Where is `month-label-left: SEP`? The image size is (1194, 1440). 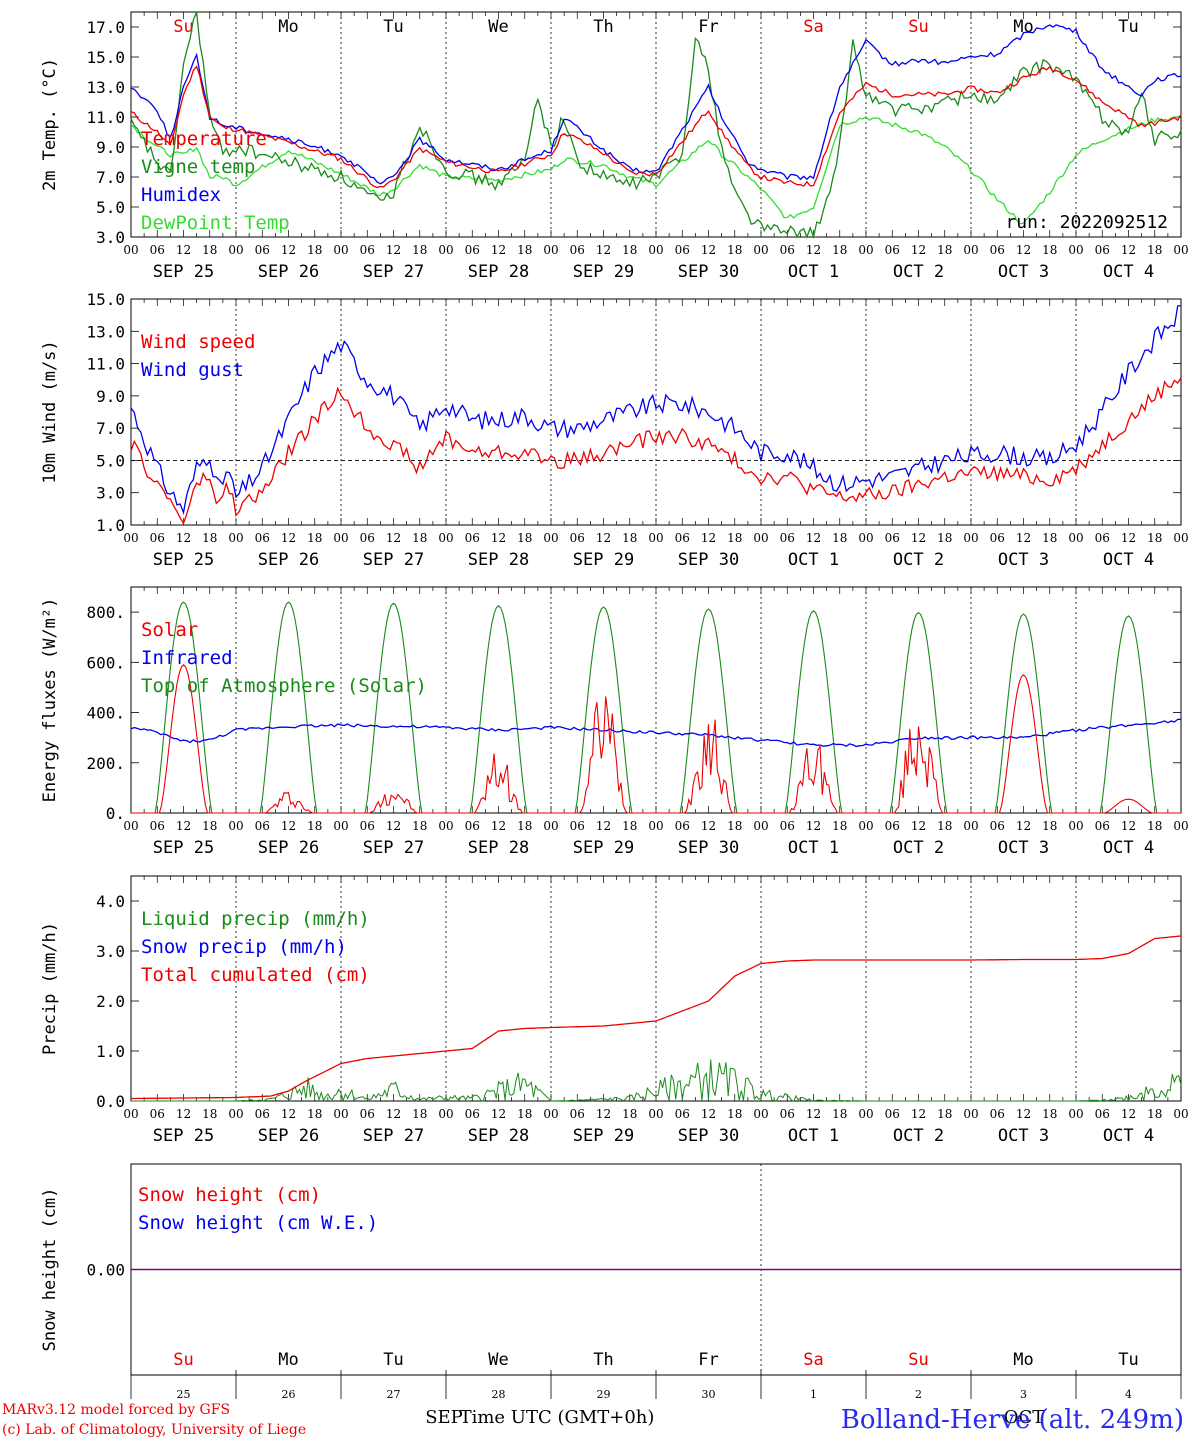 month-label-left: SEP is located at coordinates (444, 1417).